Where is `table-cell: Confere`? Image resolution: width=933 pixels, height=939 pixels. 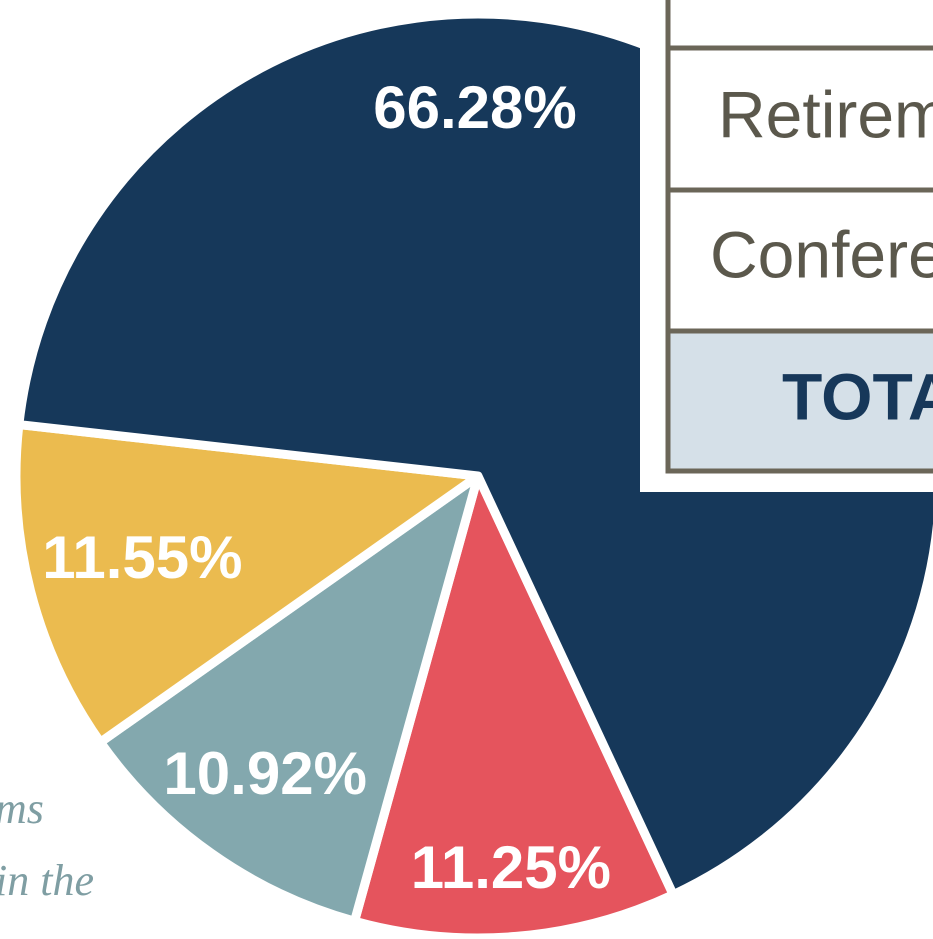 table-cell: Confere is located at coordinates (821, 254).